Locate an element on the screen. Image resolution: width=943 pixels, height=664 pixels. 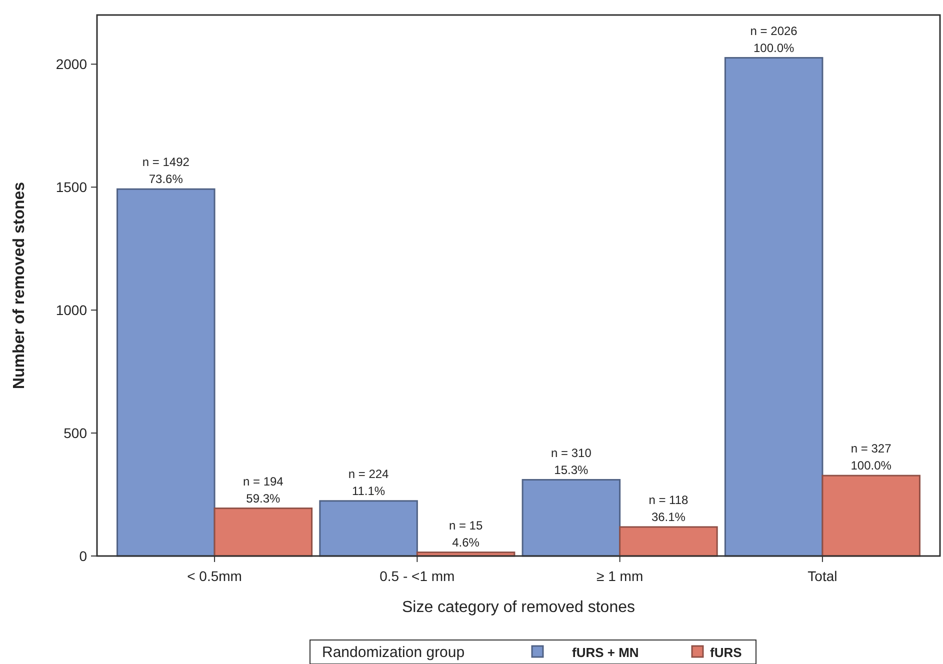
y-tick-label: 500 is located at coordinates (76, 432).